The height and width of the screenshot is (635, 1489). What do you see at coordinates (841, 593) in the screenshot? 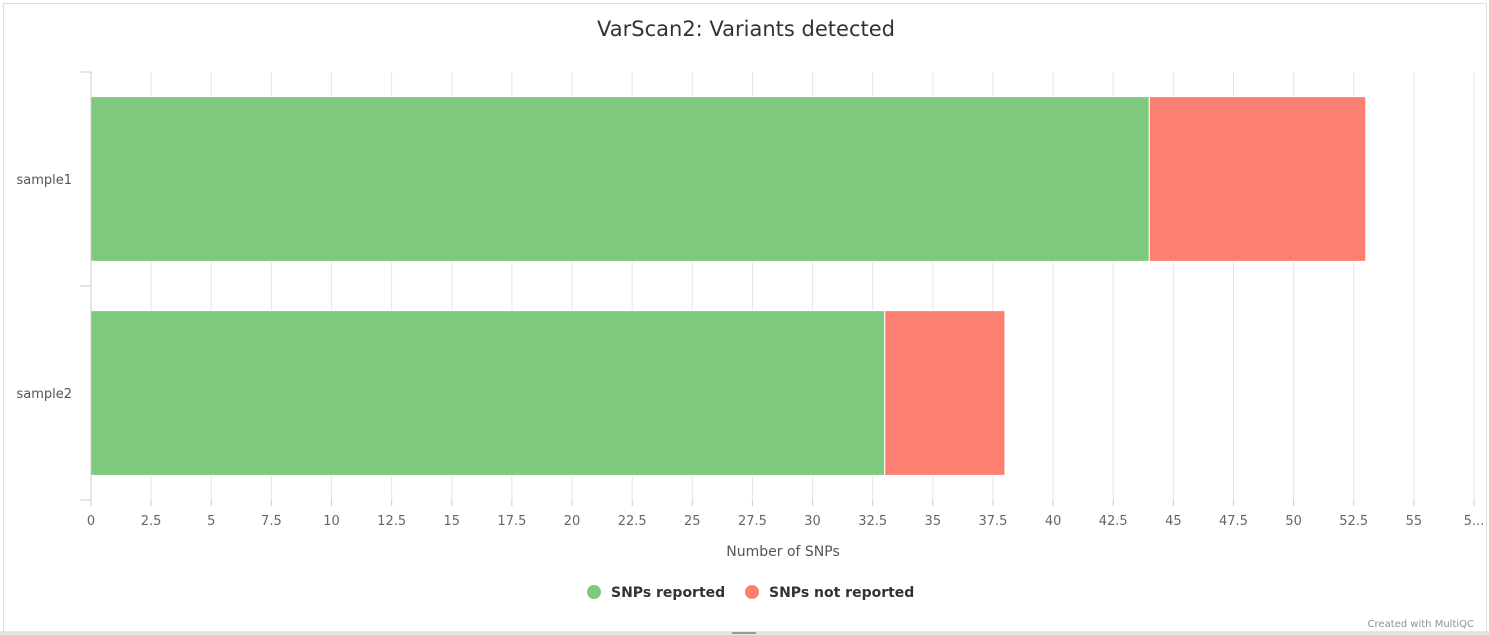
I see `legend-label: SNPs not reported` at bounding box center [841, 593].